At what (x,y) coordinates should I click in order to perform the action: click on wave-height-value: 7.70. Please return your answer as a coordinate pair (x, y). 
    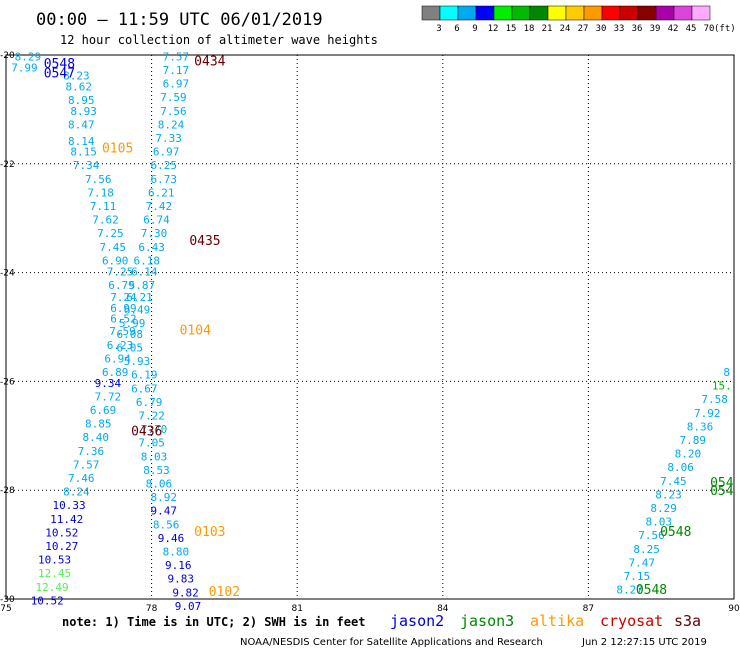
    Looking at the image, I should click on (154, 429).